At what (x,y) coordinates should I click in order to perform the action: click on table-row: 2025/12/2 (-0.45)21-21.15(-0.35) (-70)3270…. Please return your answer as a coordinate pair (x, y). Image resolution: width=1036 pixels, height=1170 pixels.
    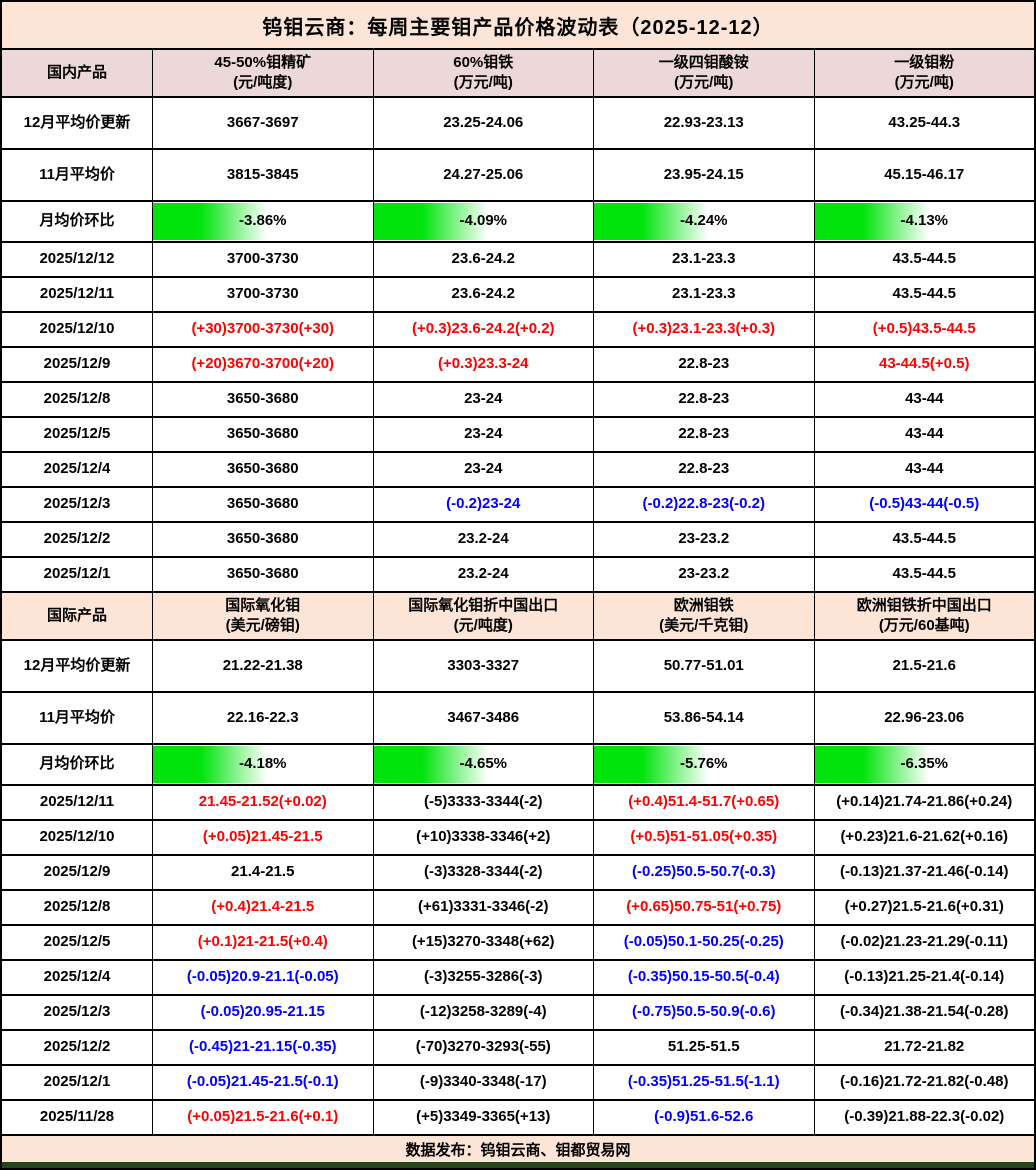
    Looking at the image, I should click on (518, 1046).